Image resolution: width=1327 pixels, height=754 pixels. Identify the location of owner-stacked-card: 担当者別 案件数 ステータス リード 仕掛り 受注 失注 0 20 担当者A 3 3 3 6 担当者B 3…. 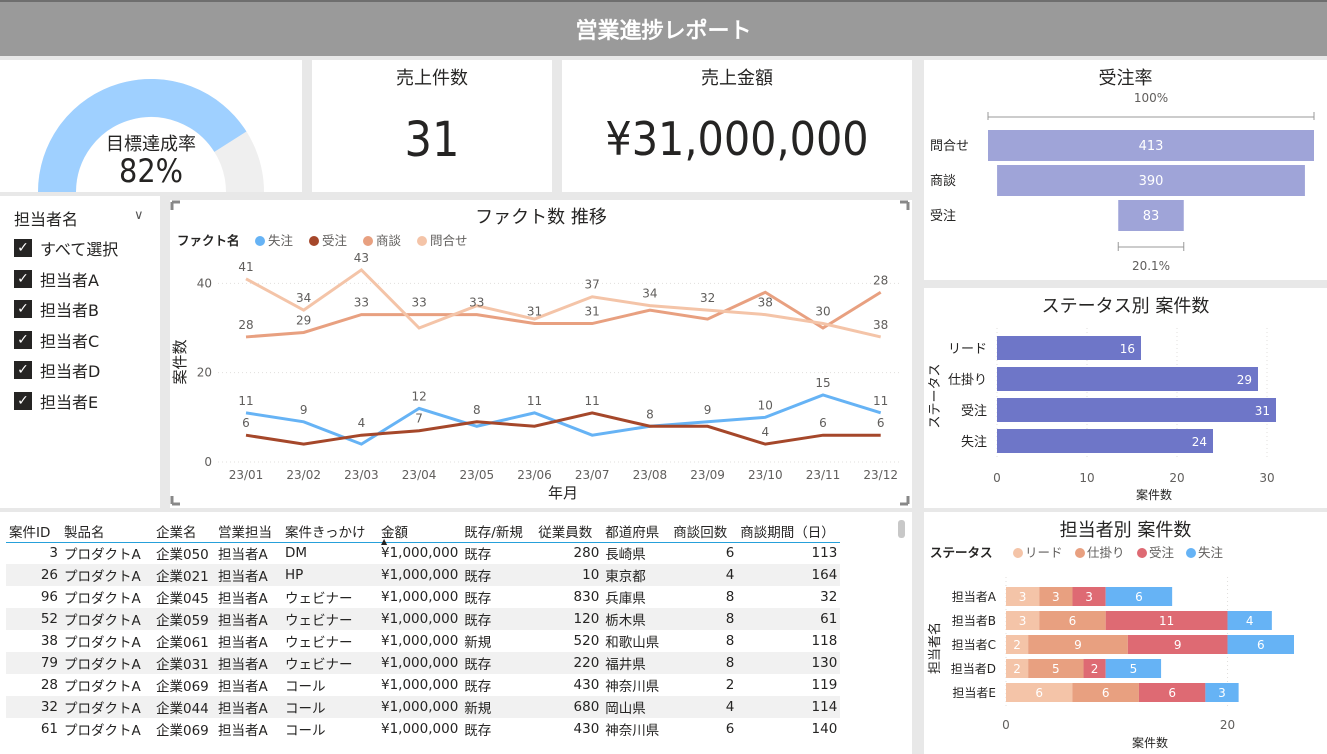
(1125, 633).